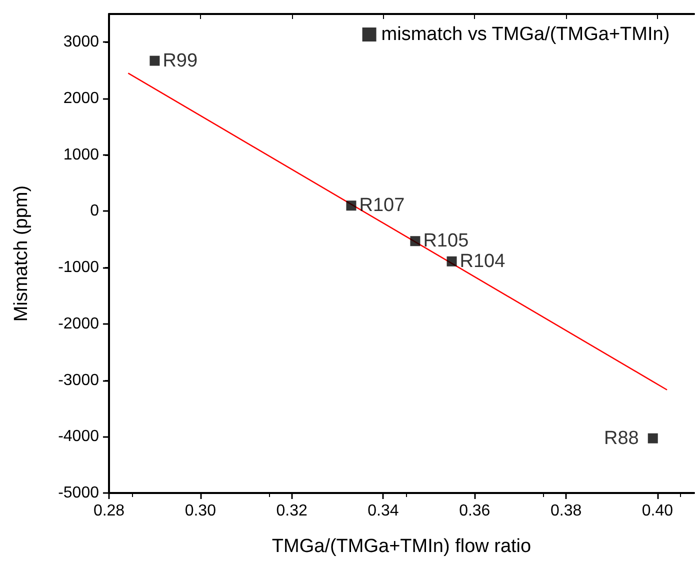 The width and height of the screenshot is (695, 564). What do you see at coordinates (81, 155) in the screenshot?
I see `y-tick-label: 1000` at bounding box center [81, 155].